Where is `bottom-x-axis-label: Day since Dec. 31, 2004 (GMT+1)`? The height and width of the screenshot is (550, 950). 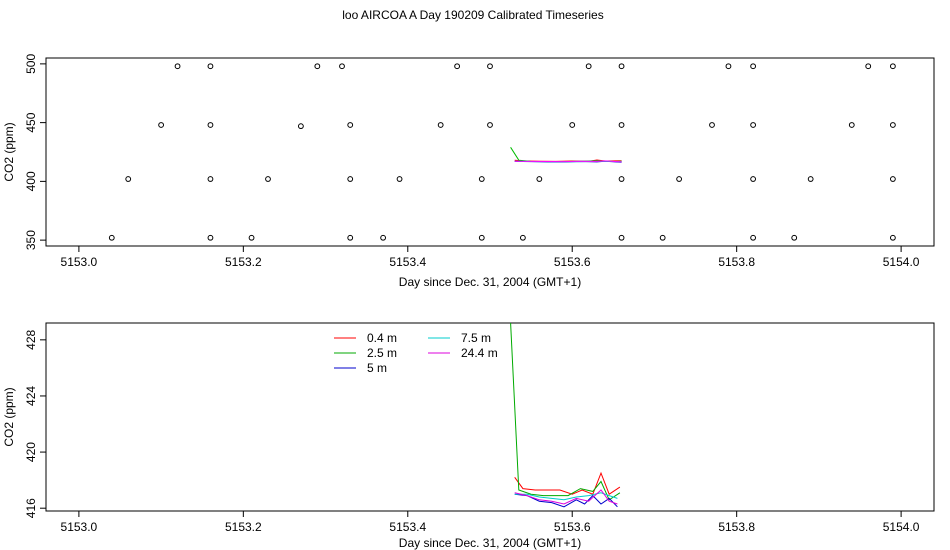 bottom-x-axis-label: Day since Dec. 31, 2004 (GMT+1) is located at coordinates (490, 543).